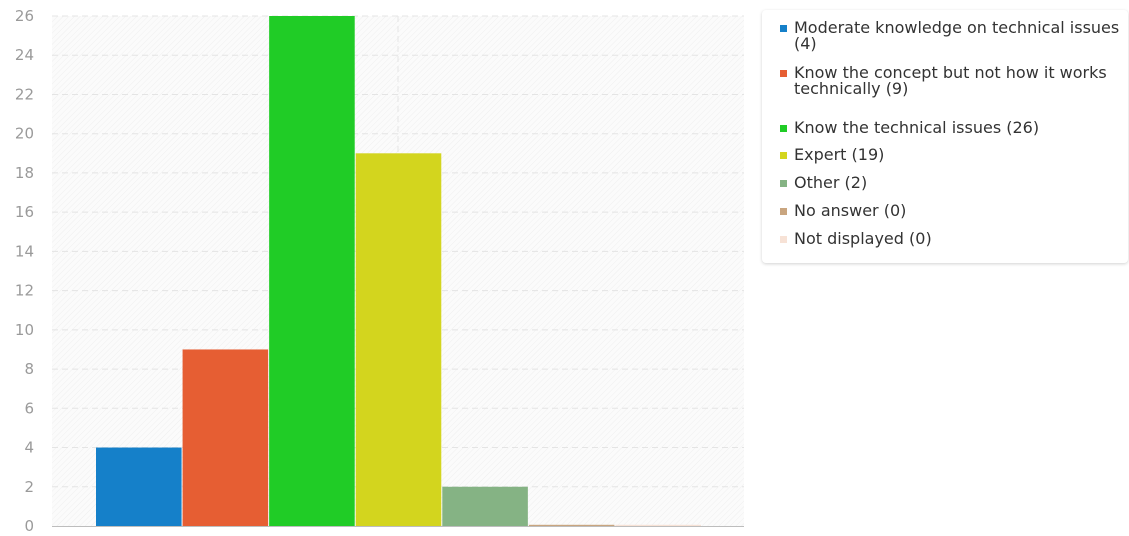 The height and width of the screenshot is (536, 1129). Describe the element at coordinates (24, 134) in the screenshot. I see `y-tick-label: 20` at that location.